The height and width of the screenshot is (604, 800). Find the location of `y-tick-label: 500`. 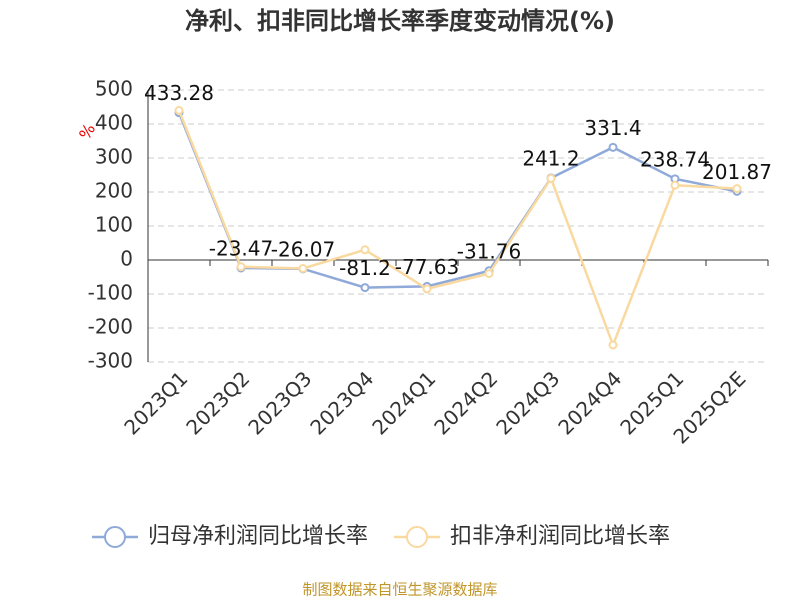

y-tick-label: 500 is located at coordinates (114, 89).